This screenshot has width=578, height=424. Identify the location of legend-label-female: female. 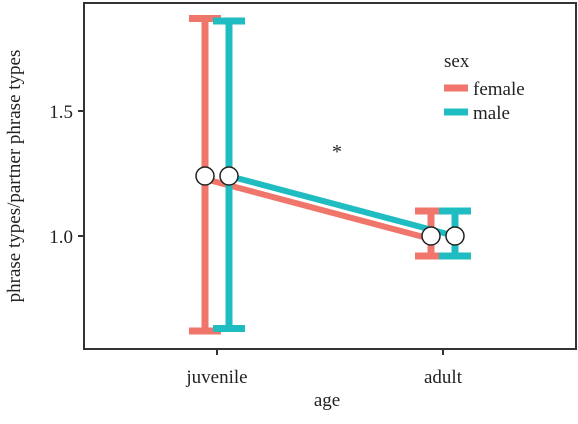
(499, 89).